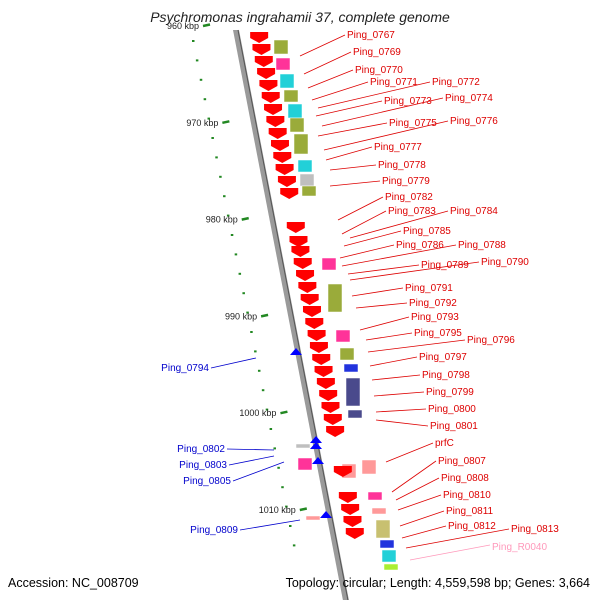  Describe the element at coordinates (206, 25) in the screenshot. I see `scale-tick-mark` at that location.